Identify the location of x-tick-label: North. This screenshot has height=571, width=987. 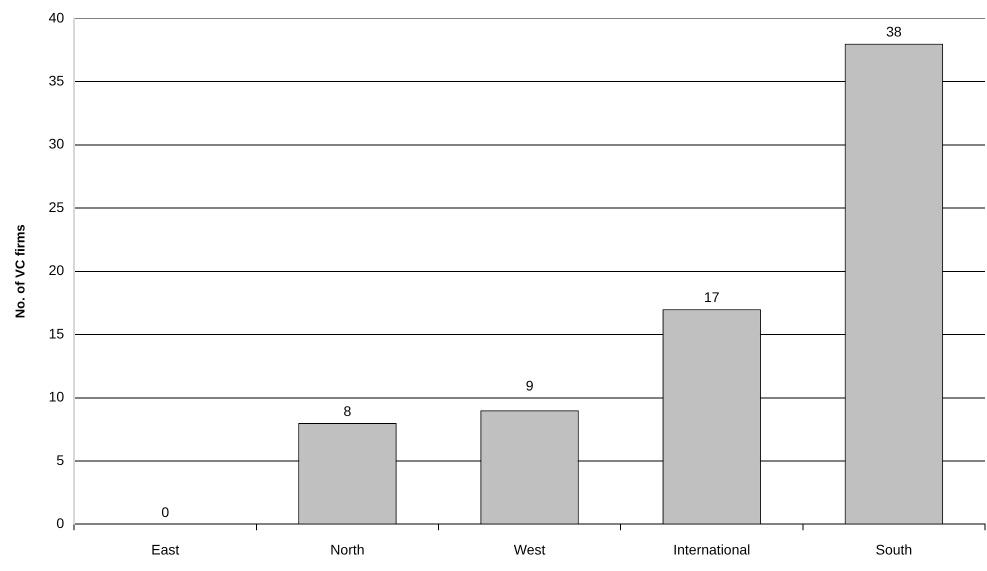
(347, 549).